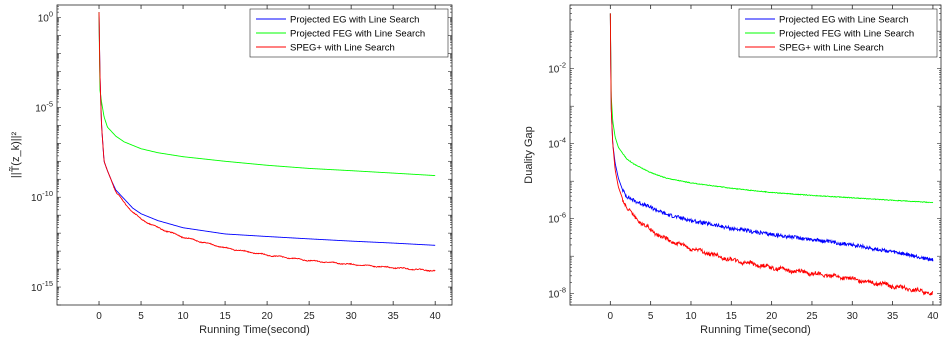 Image resolution: width=946 pixels, height=354 pixels. I want to click on left-x-tick-label: 10, so click(184, 316).